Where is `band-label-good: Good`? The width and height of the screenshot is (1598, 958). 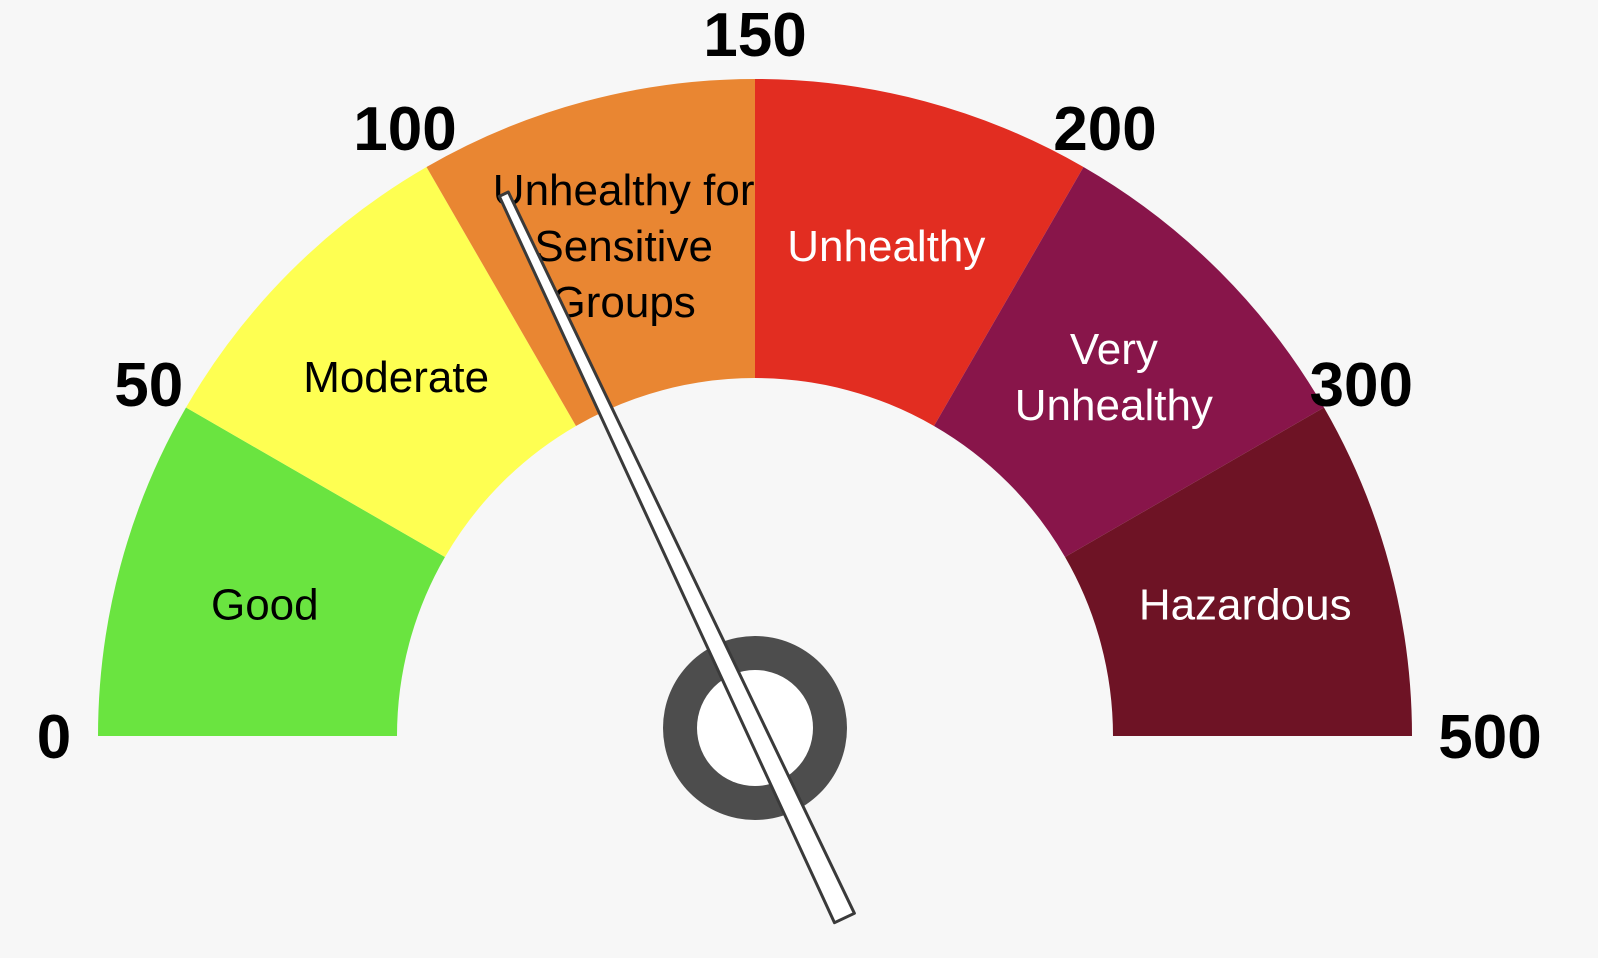 band-label-good: Good is located at coordinates (265, 605).